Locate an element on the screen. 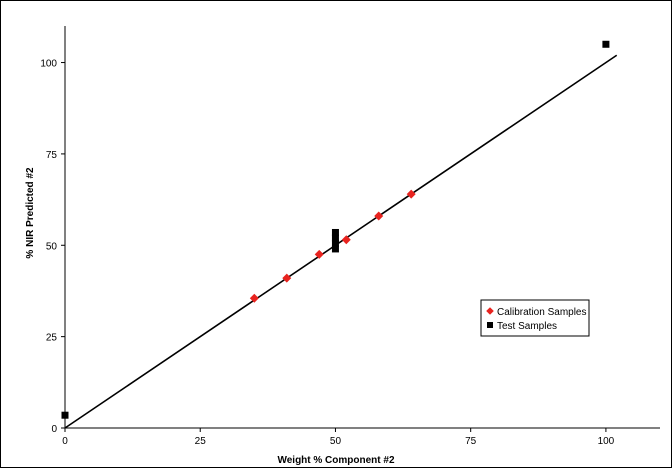 The height and width of the screenshot is (468, 672). legend-marker-calibration is located at coordinates (490, 311).